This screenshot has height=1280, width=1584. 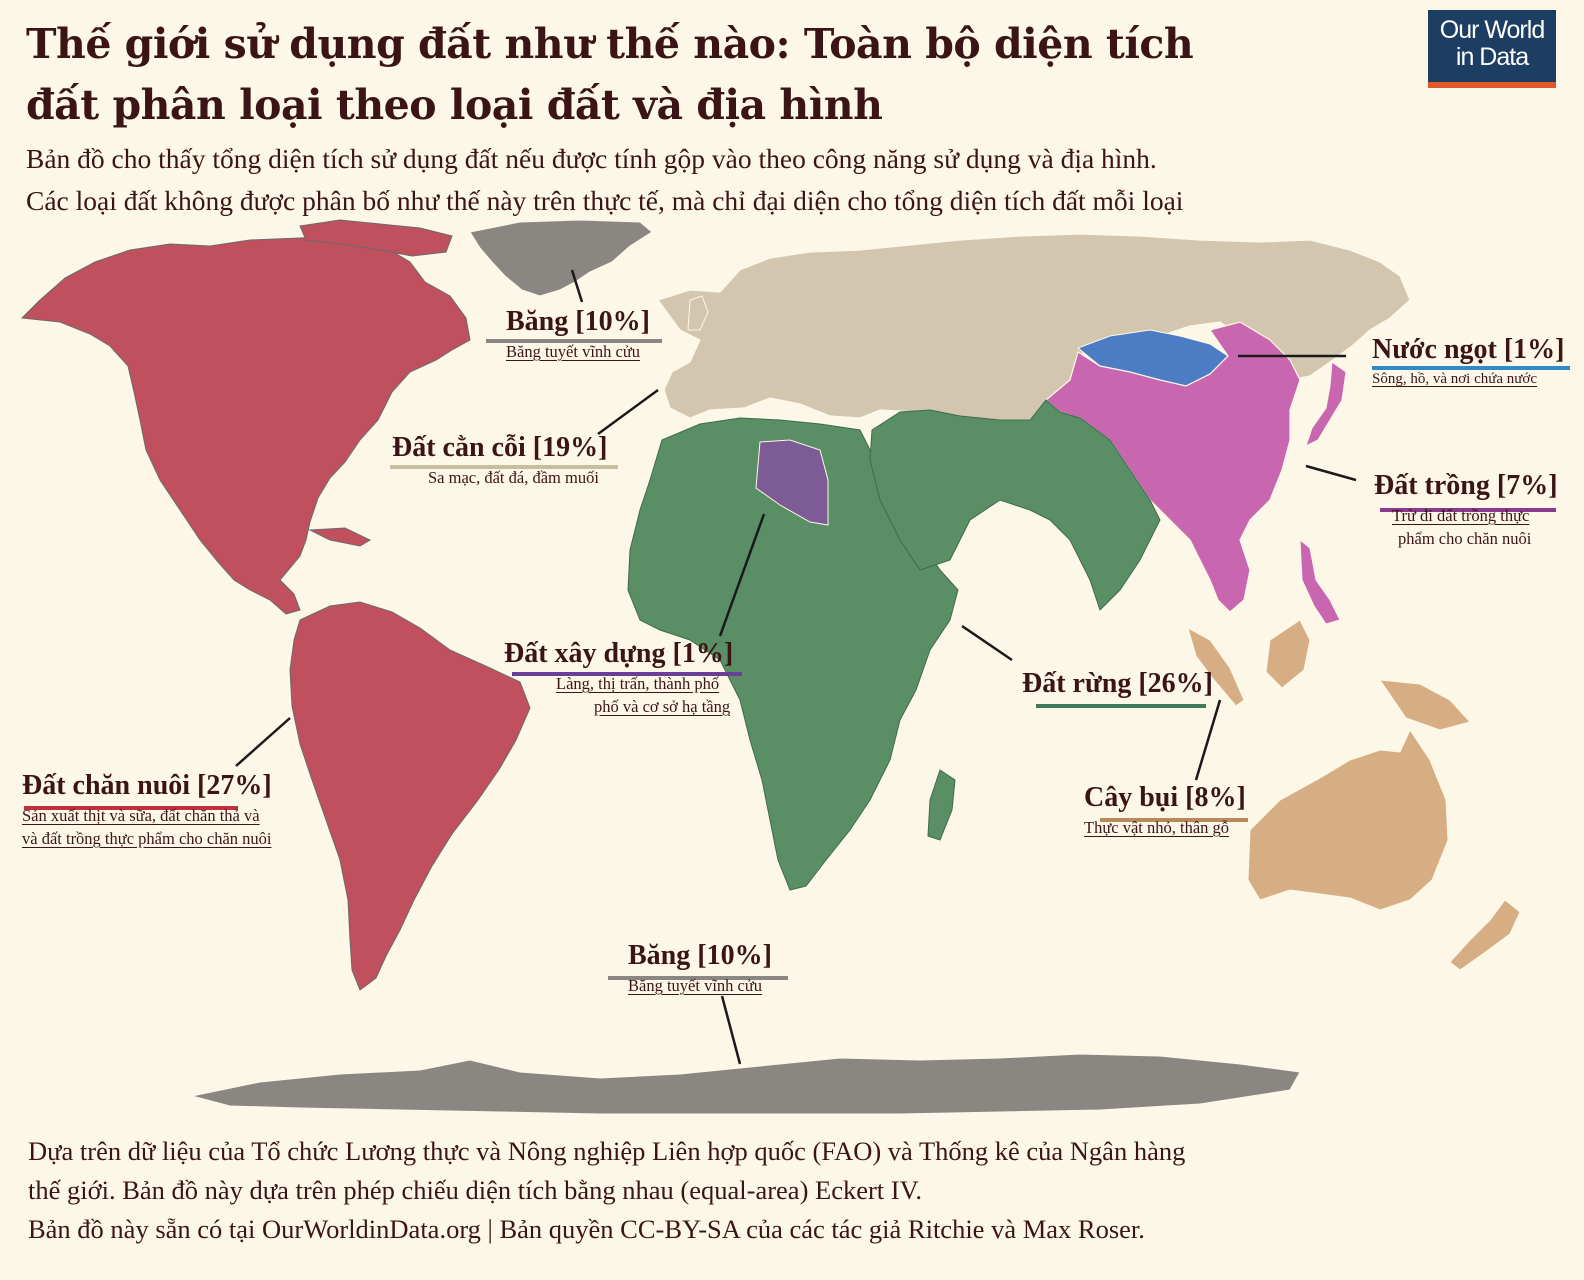 I want to click on label-shrub-title: Cây bụi [8%], so click(x=1165, y=797).